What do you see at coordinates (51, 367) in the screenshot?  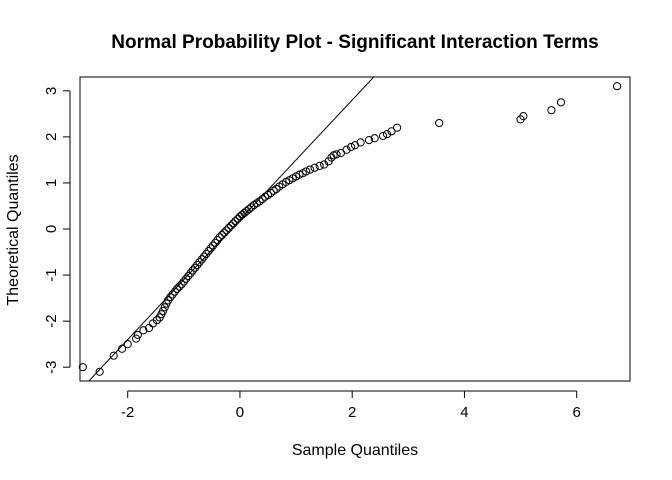 I see `y-tick-label: -3` at bounding box center [51, 367].